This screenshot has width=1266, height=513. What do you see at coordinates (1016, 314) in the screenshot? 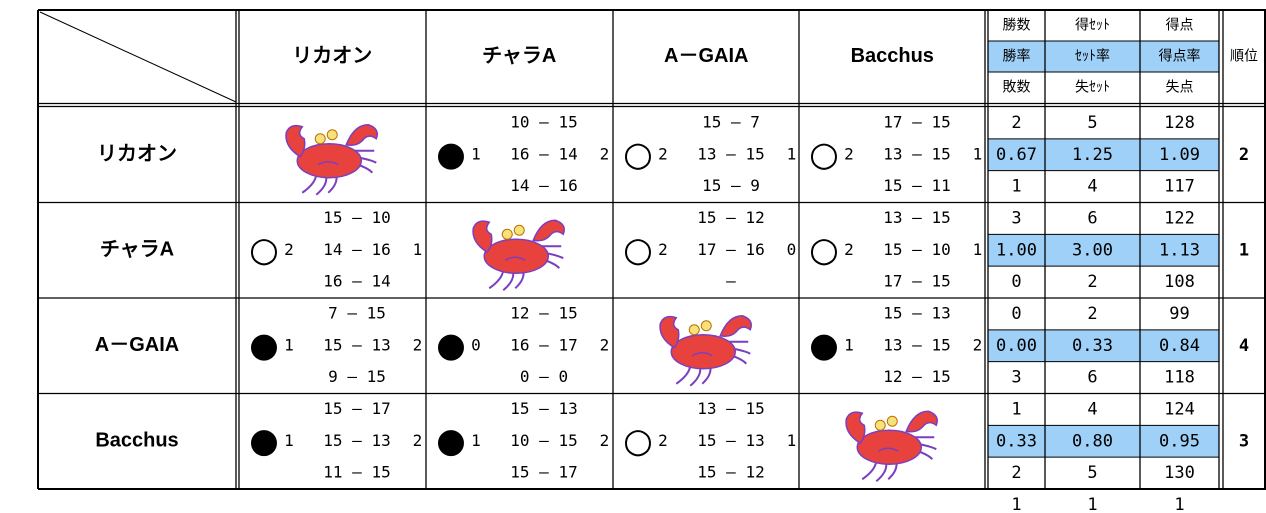
I see `stat-value: 0` at bounding box center [1016, 314].